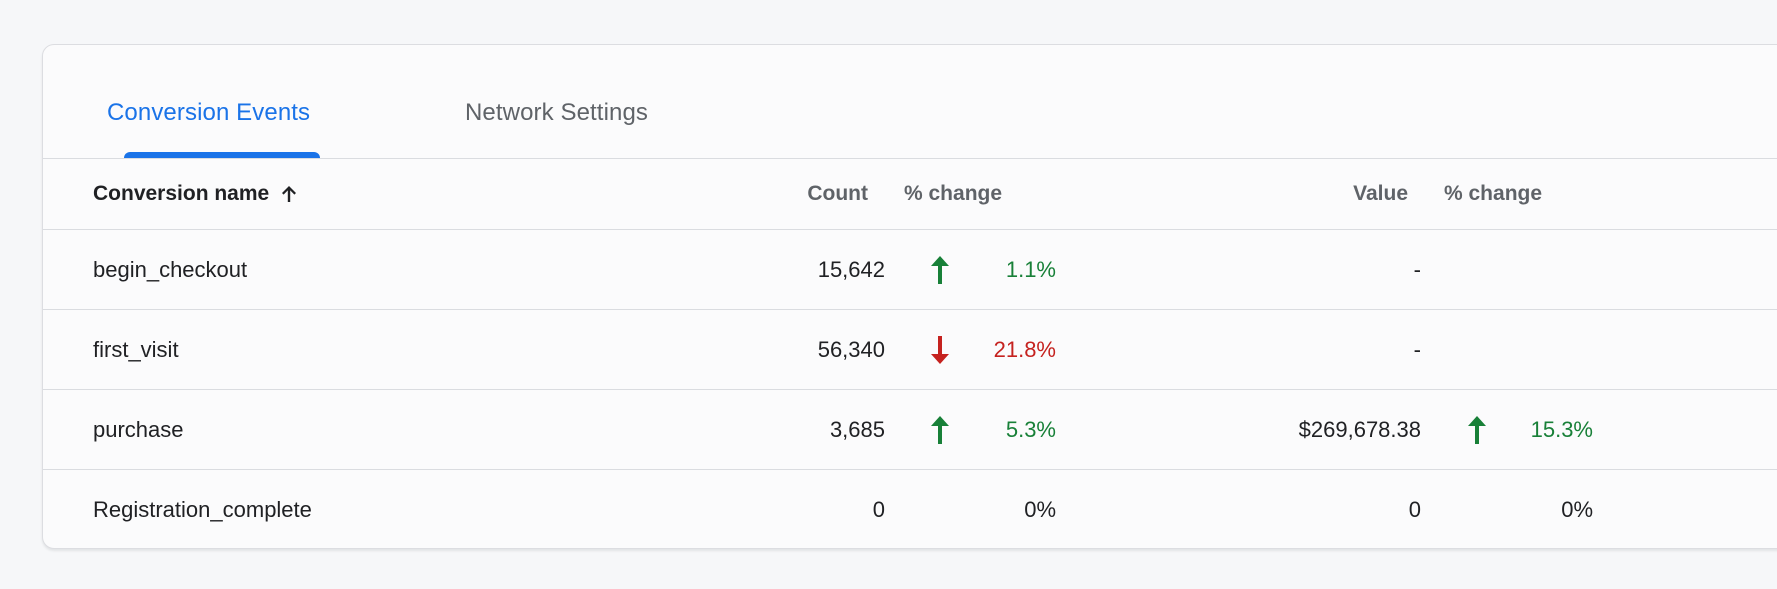 The height and width of the screenshot is (589, 1777). What do you see at coordinates (170, 269) in the screenshot?
I see `conversion-name: begin_checkout` at bounding box center [170, 269].